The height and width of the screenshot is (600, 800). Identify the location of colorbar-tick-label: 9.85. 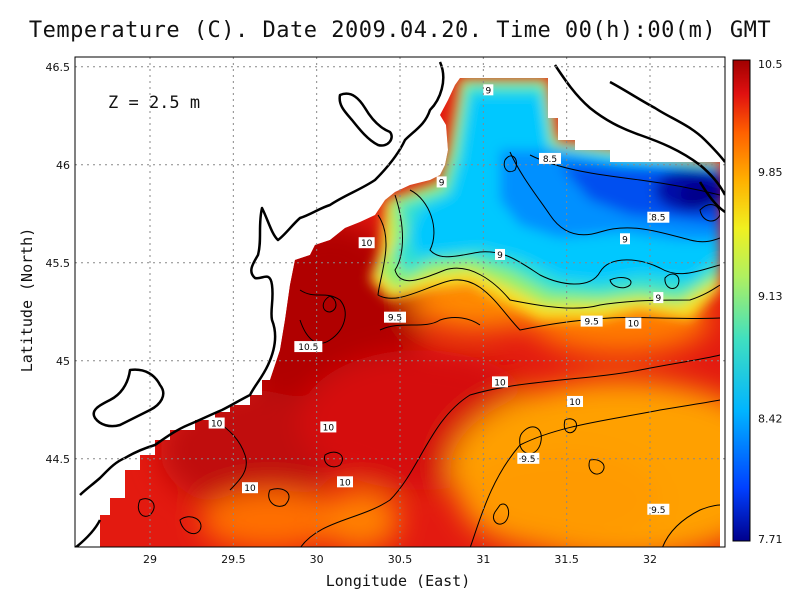
(770, 172).